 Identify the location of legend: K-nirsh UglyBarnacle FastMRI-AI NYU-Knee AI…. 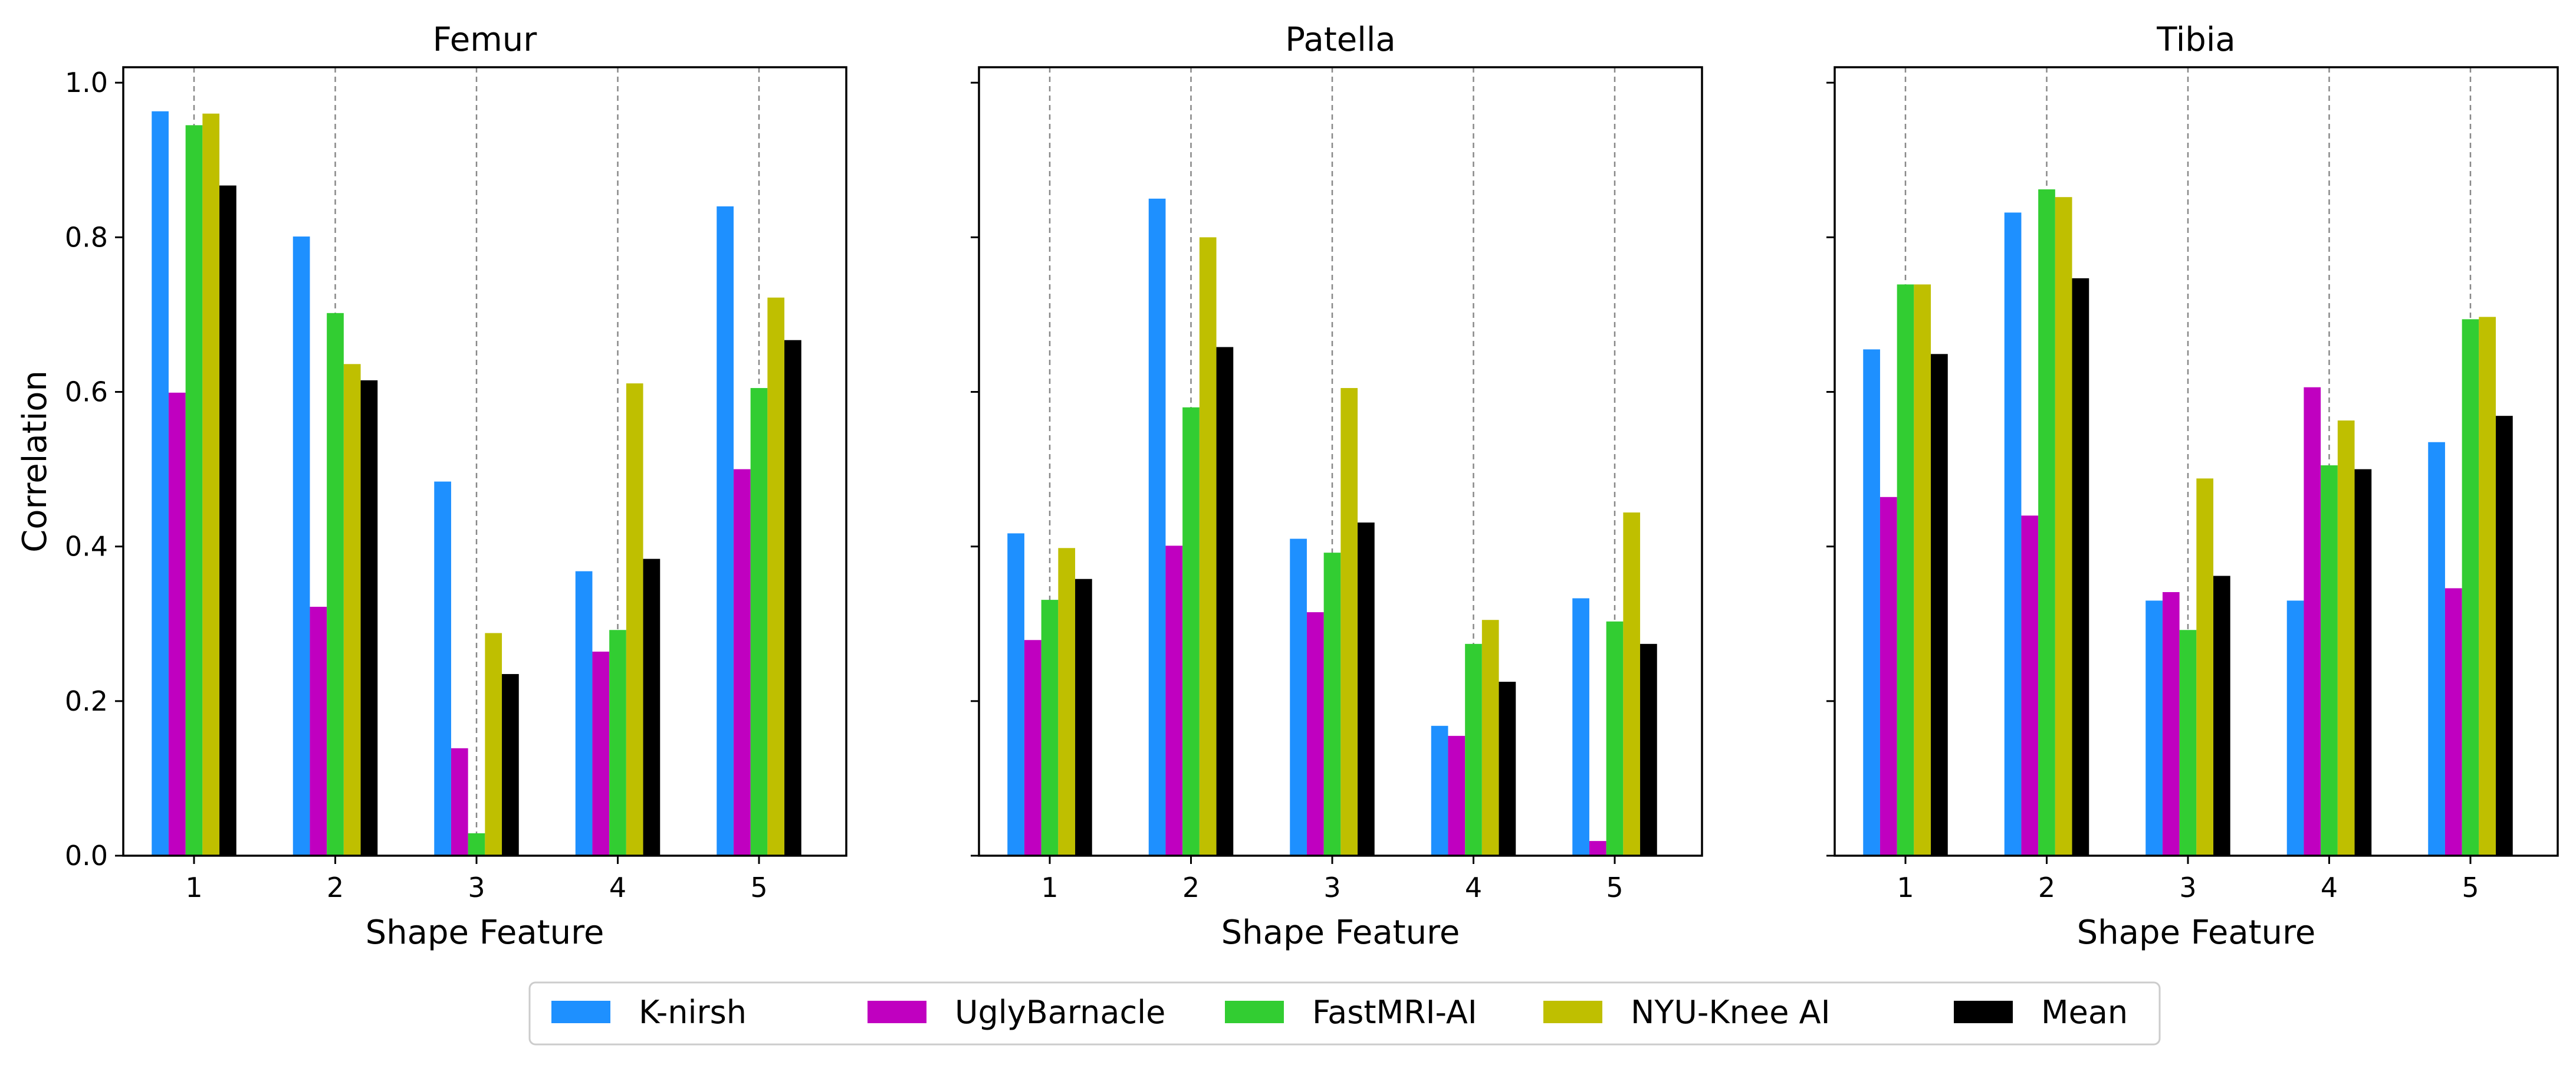
(1344, 1013).